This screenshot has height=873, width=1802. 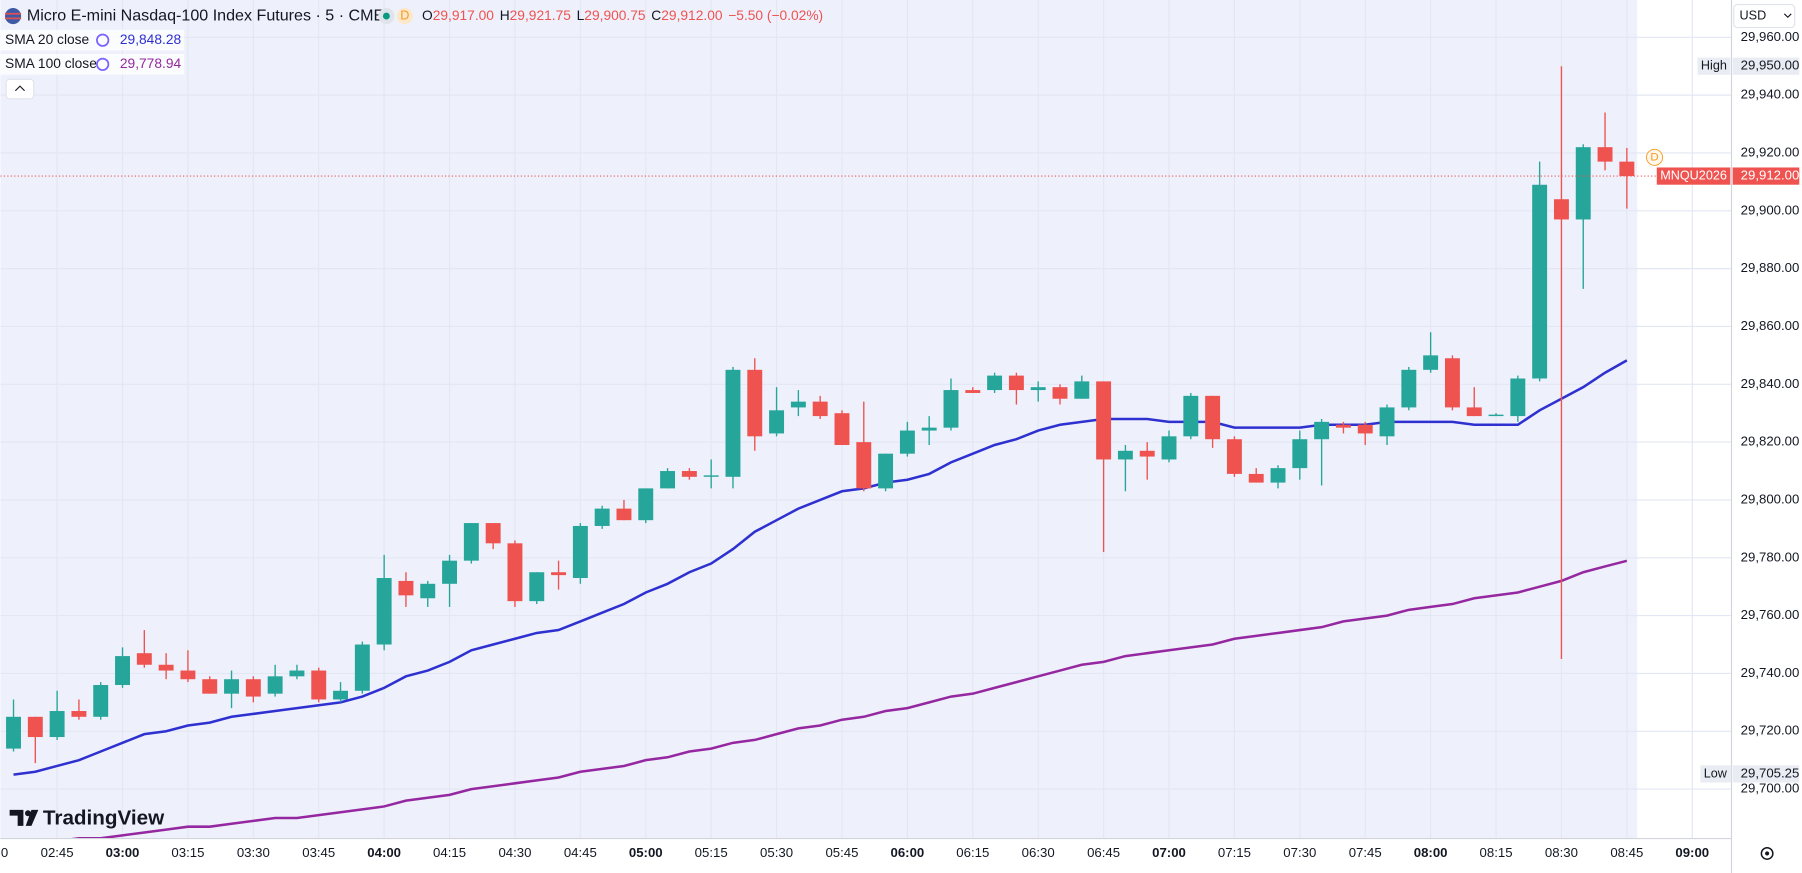 I want to click on currency-button, so click(x=1764, y=16).